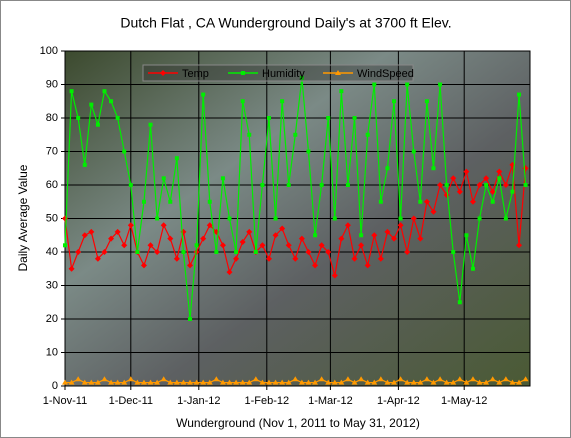 The height and width of the screenshot is (438, 571). I want to click on x-tick-label: 1-Mar-12, so click(330, 401).